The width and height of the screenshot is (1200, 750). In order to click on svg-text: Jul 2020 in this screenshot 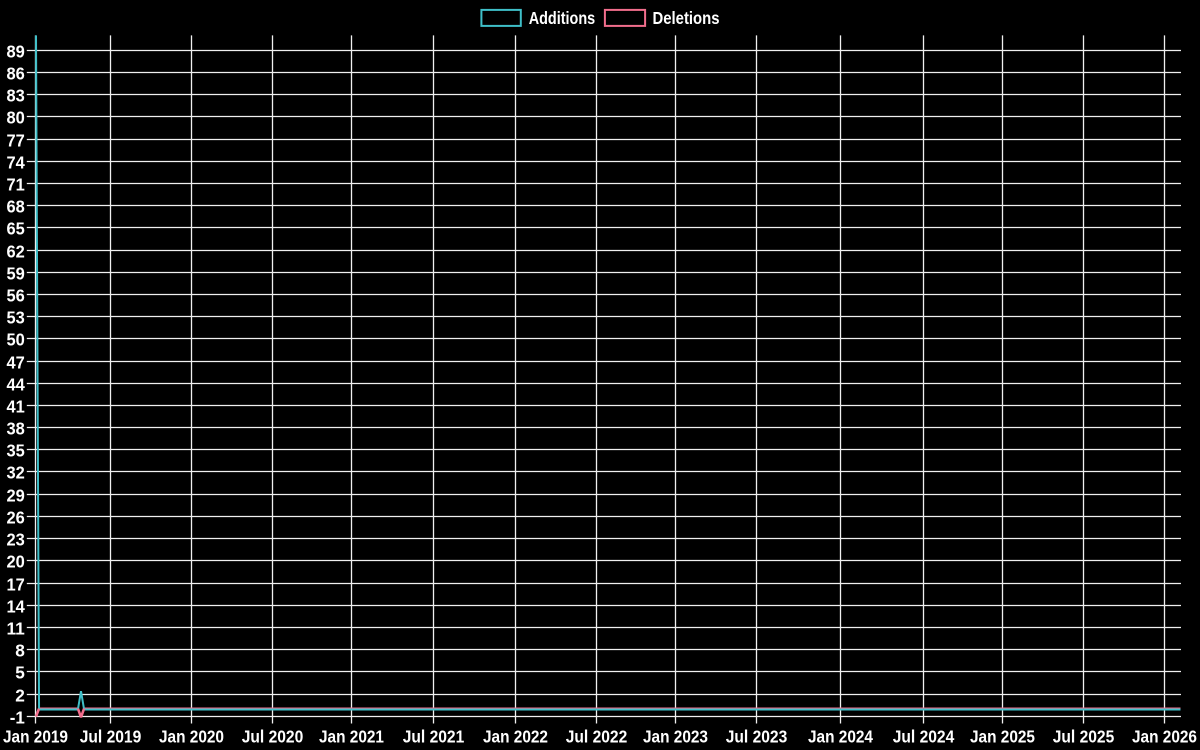, I will do `click(273, 737)`.